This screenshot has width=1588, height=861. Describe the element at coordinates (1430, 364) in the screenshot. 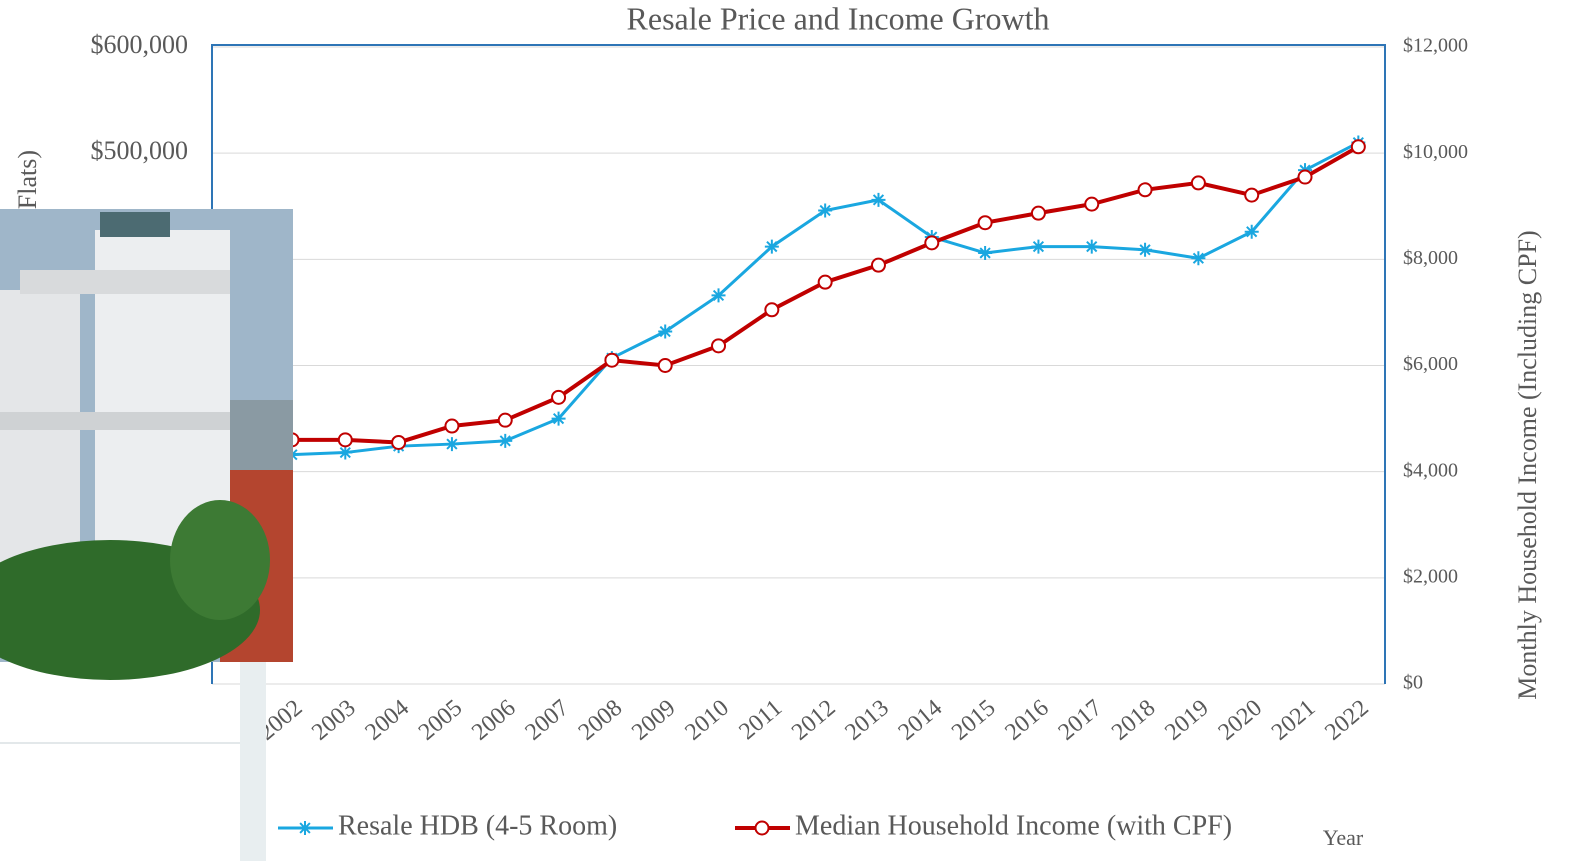

I see `y2-tick-label: $6,000` at that location.